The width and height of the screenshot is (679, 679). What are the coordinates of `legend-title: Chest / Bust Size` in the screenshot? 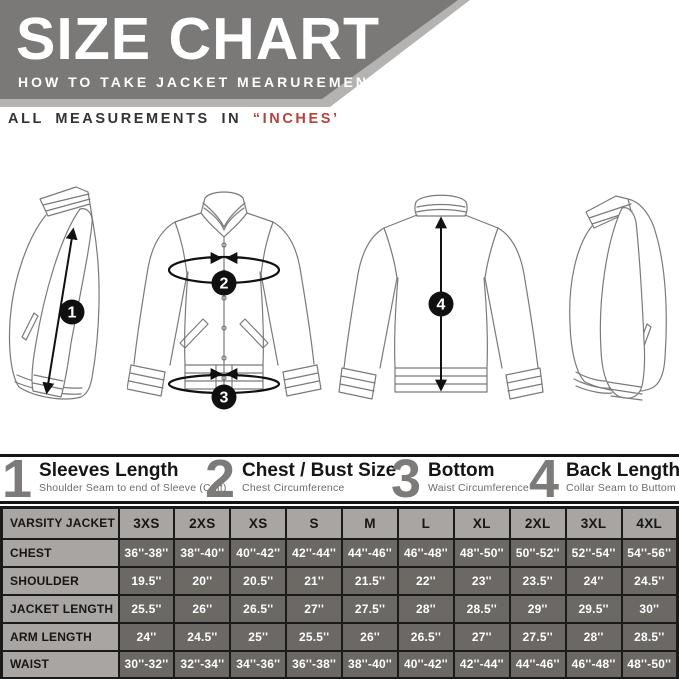 It's located at (319, 470).